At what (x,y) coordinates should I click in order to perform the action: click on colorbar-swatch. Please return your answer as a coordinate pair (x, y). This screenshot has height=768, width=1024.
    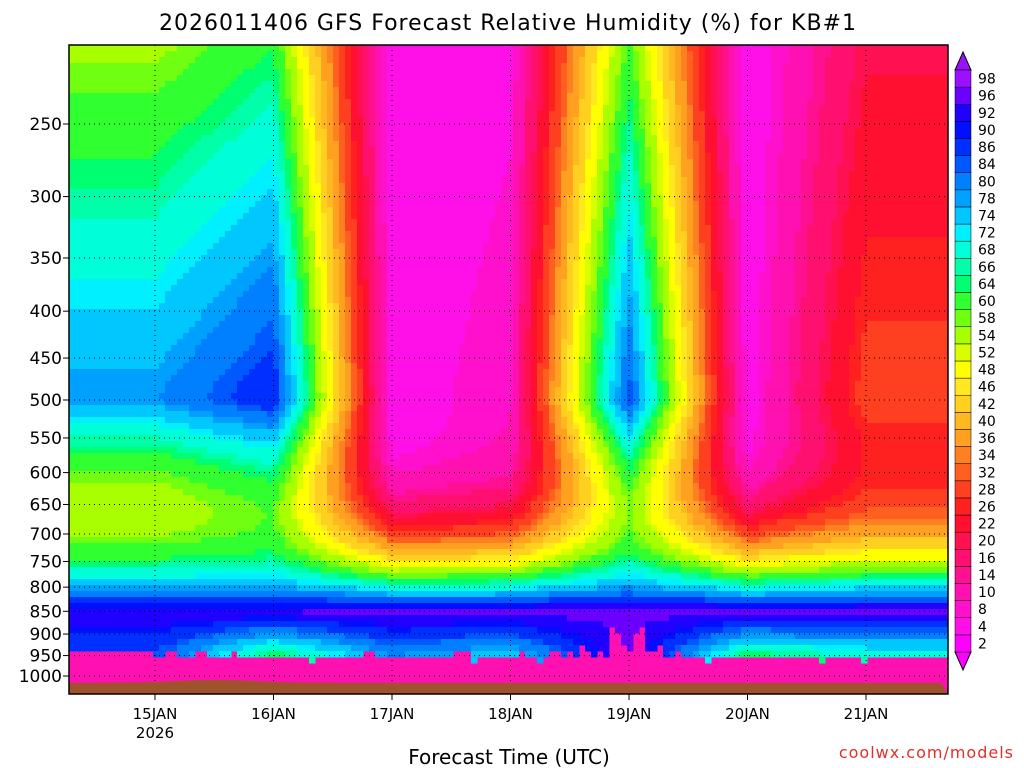
    Looking at the image, I should click on (963, 249).